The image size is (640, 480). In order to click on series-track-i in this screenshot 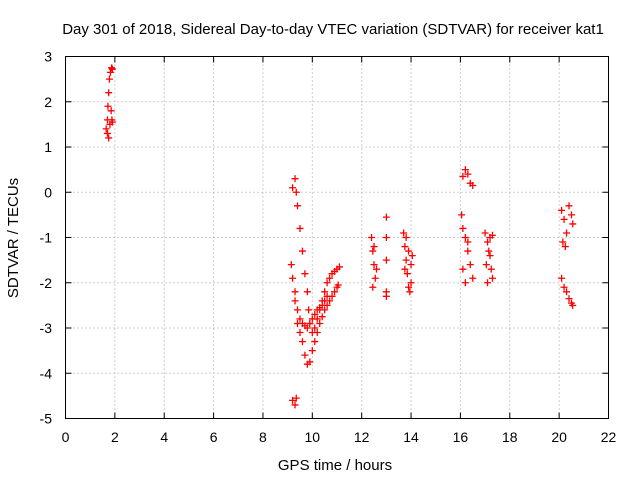, I will do `click(488, 258)`.